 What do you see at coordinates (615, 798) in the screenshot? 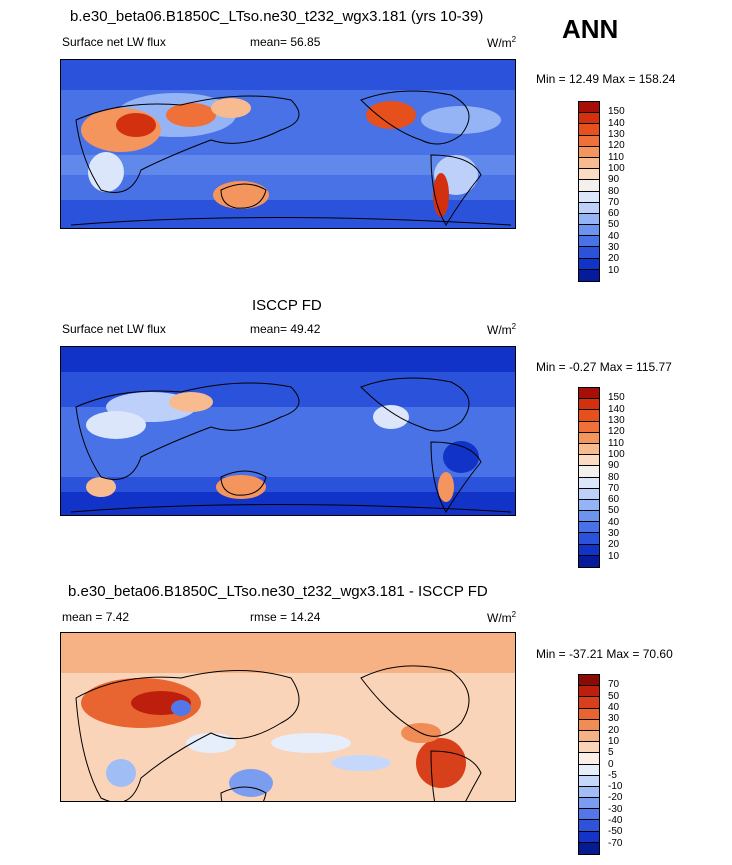
I see `colorbar-tick-label: -20` at bounding box center [615, 798].